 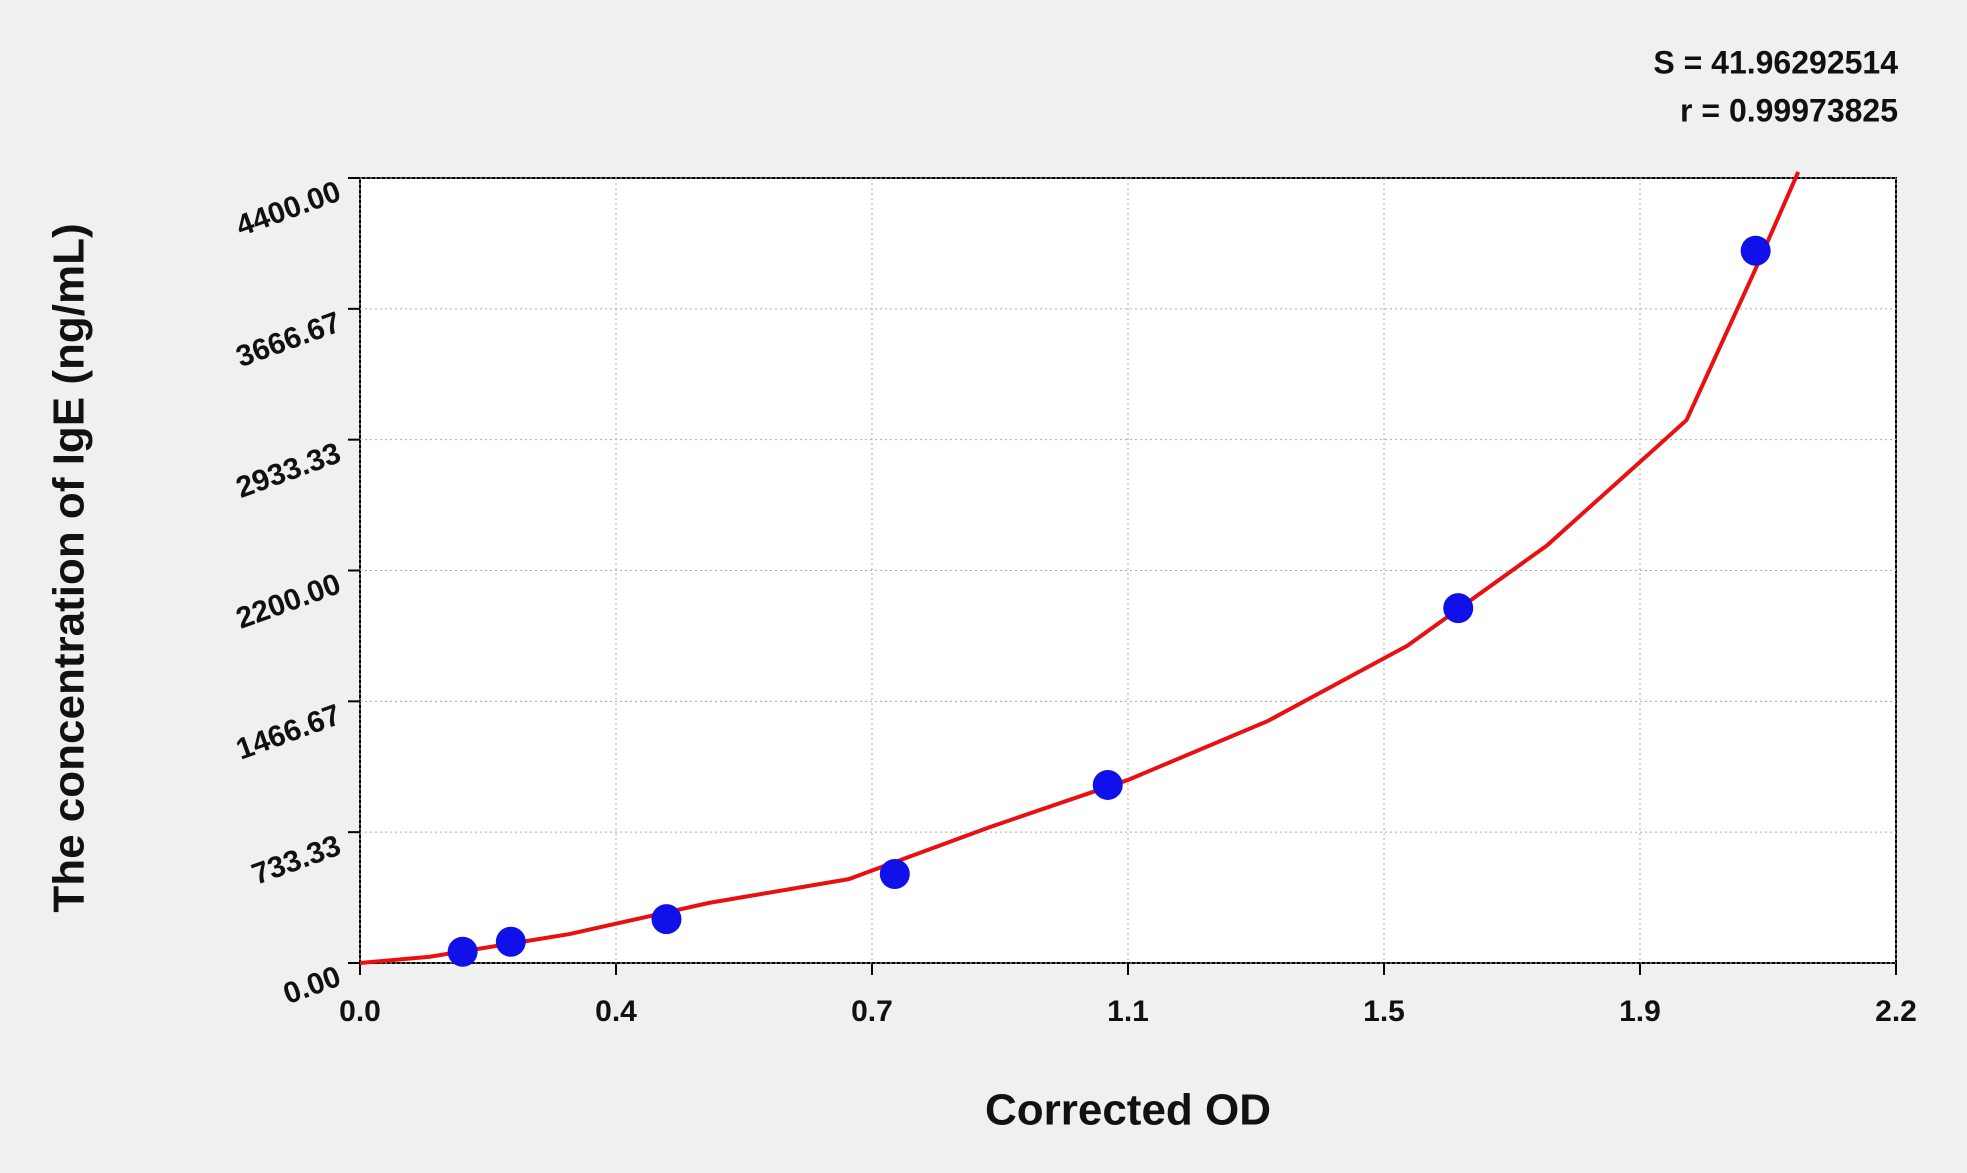 What do you see at coordinates (360, 1011) in the screenshot?
I see `x-tick-label: 0.0` at bounding box center [360, 1011].